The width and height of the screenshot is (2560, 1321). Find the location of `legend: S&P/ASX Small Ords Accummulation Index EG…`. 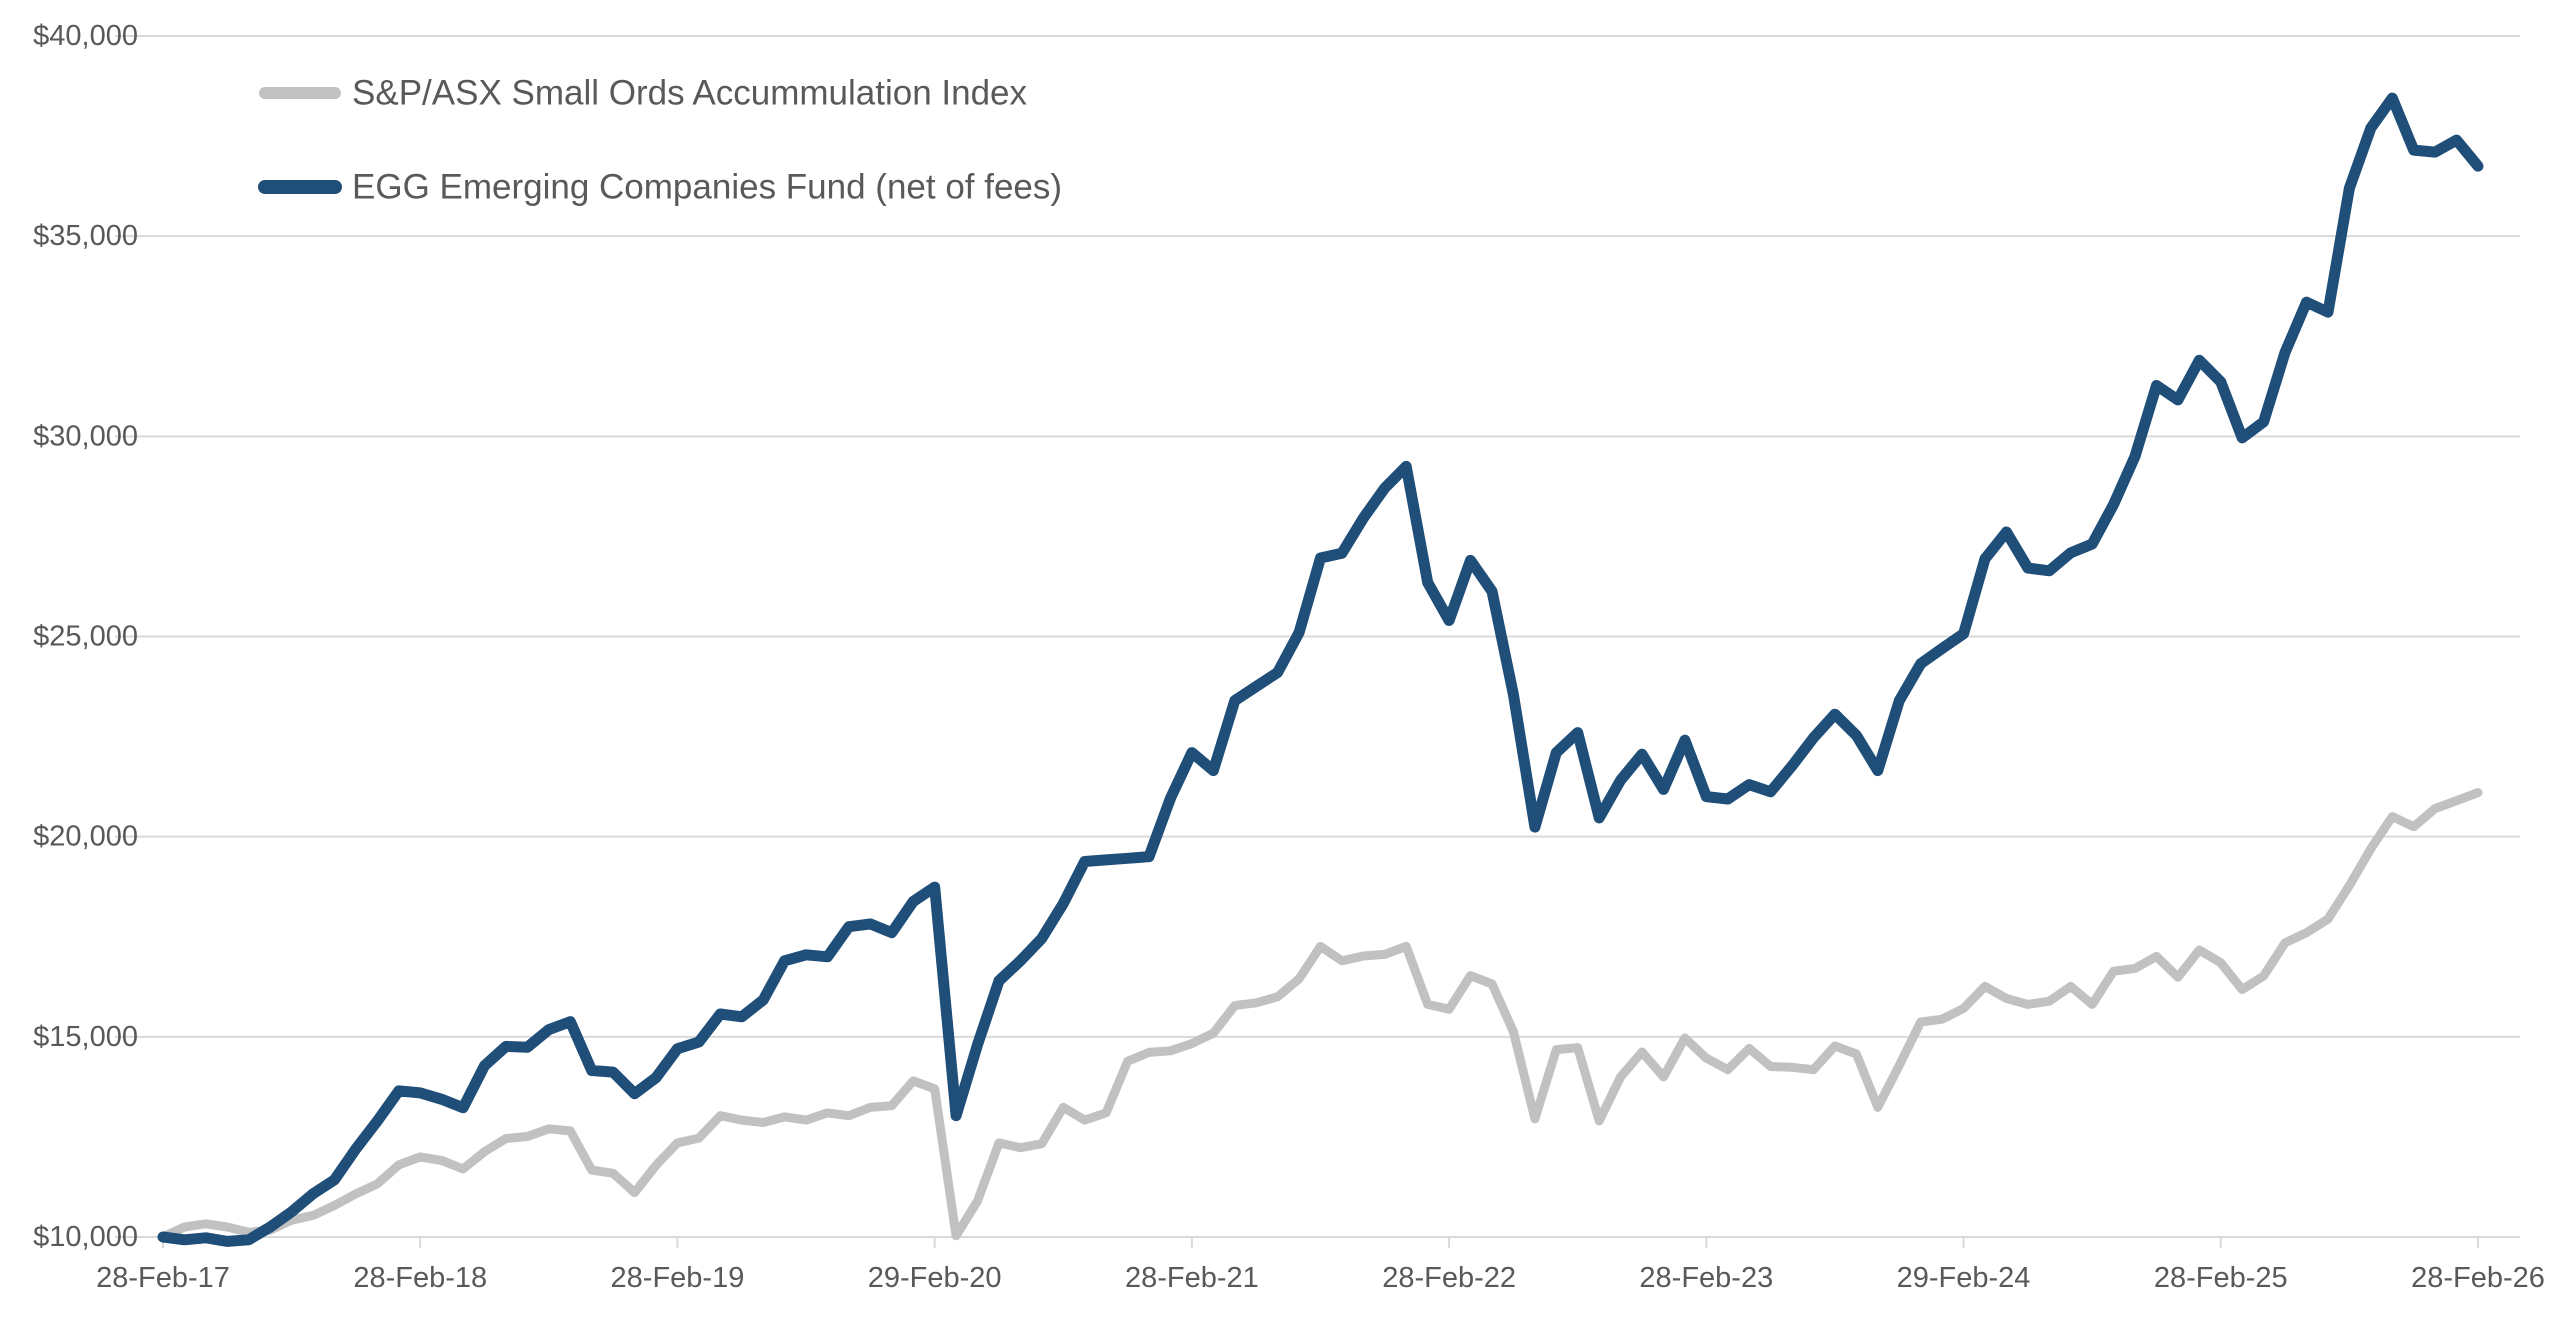

legend: S&P/ASX Small Ords Accummulation Index EG… is located at coordinates (660, 140).